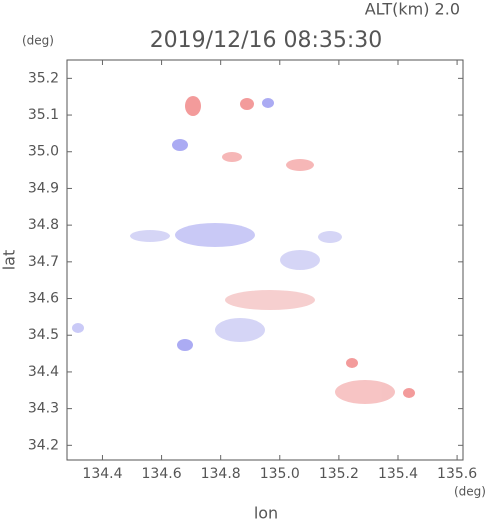 The height and width of the screenshot is (525, 491). Describe the element at coordinates (43, 409) in the screenshot. I see `y-tick-label: 34.3` at that location.